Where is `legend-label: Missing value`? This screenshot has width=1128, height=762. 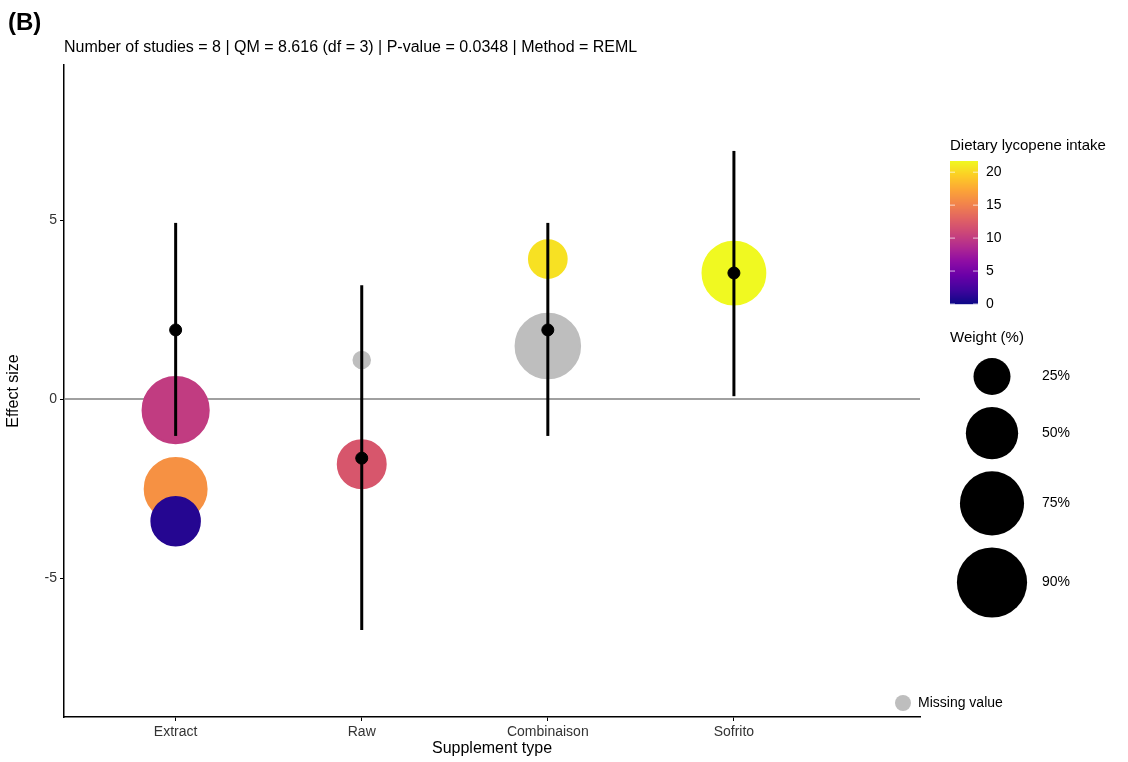 legend-label: Missing value is located at coordinates (961, 701).